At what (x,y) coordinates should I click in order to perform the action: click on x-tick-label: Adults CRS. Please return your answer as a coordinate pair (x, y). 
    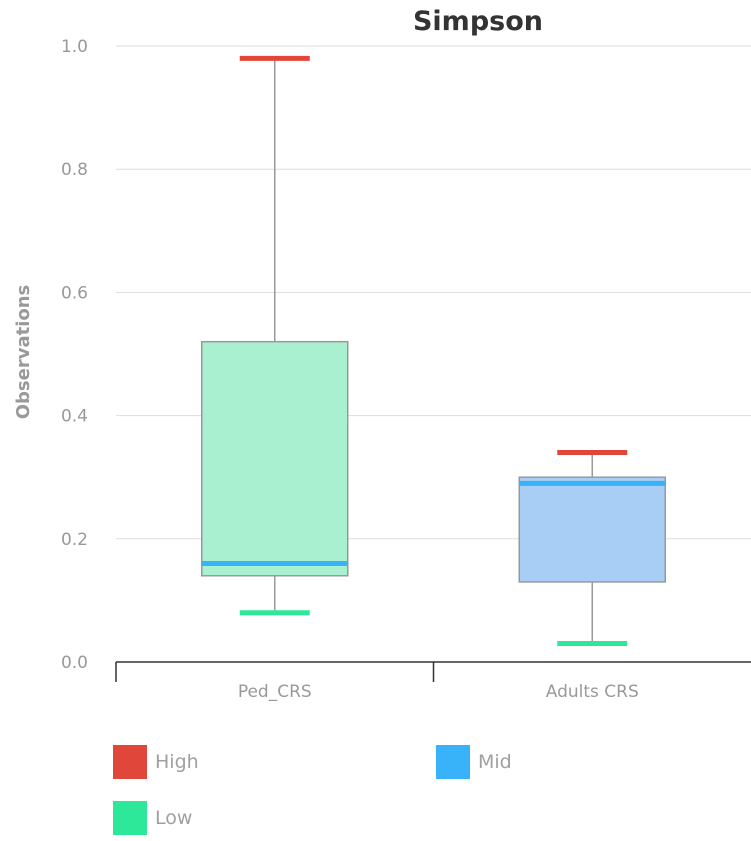
    Looking at the image, I should click on (592, 692).